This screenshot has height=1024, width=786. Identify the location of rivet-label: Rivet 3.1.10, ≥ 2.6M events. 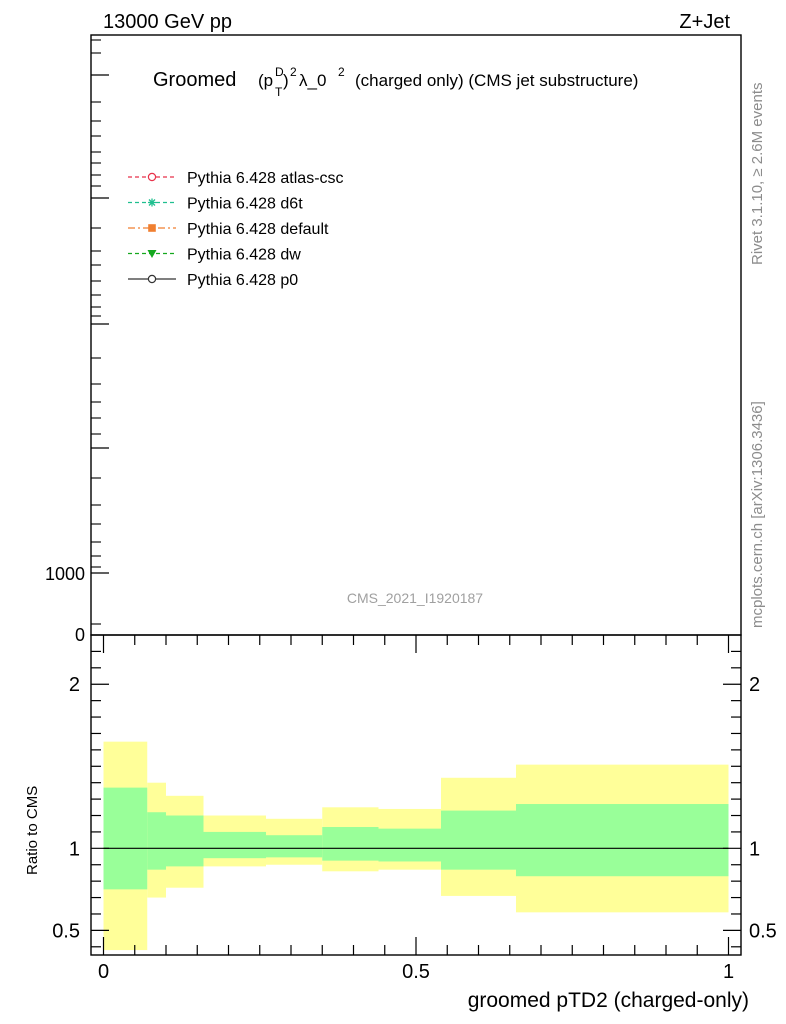
(757, 174).